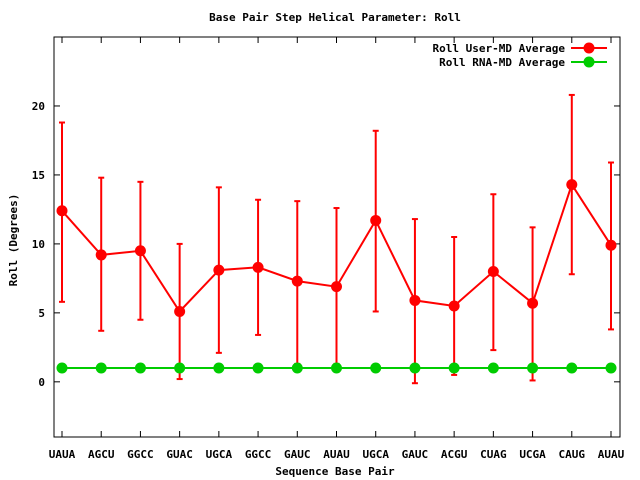 The height and width of the screenshot is (480, 640). What do you see at coordinates (335, 471) in the screenshot?
I see `x-axis-label: Sequence Base Pair` at bounding box center [335, 471].